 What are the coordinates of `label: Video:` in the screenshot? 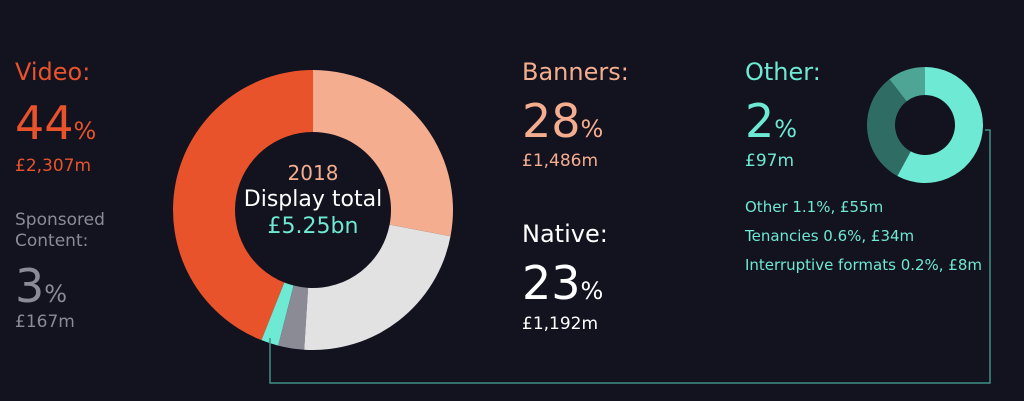 It's located at (53, 72).